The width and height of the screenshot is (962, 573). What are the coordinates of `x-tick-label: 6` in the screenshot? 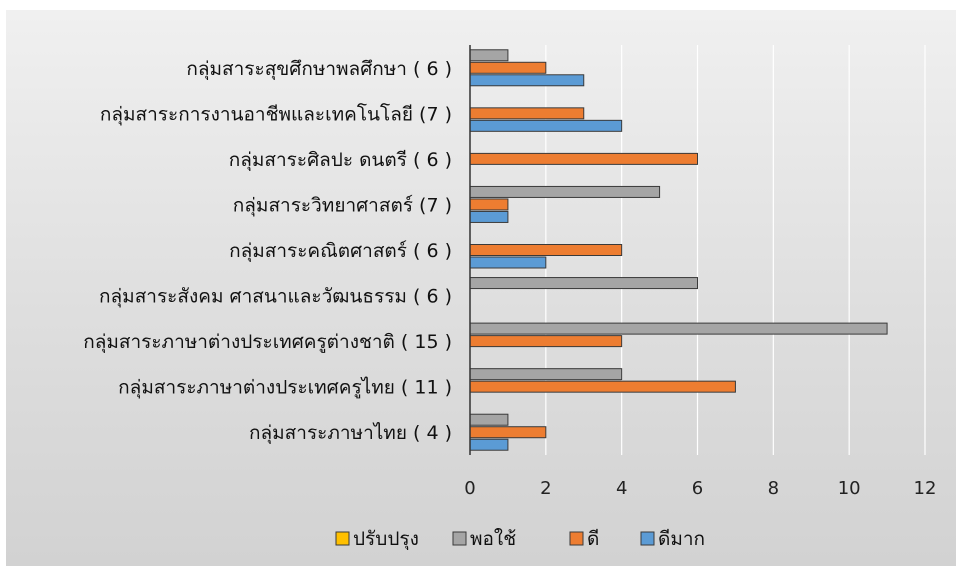 It's located at (697, 488).